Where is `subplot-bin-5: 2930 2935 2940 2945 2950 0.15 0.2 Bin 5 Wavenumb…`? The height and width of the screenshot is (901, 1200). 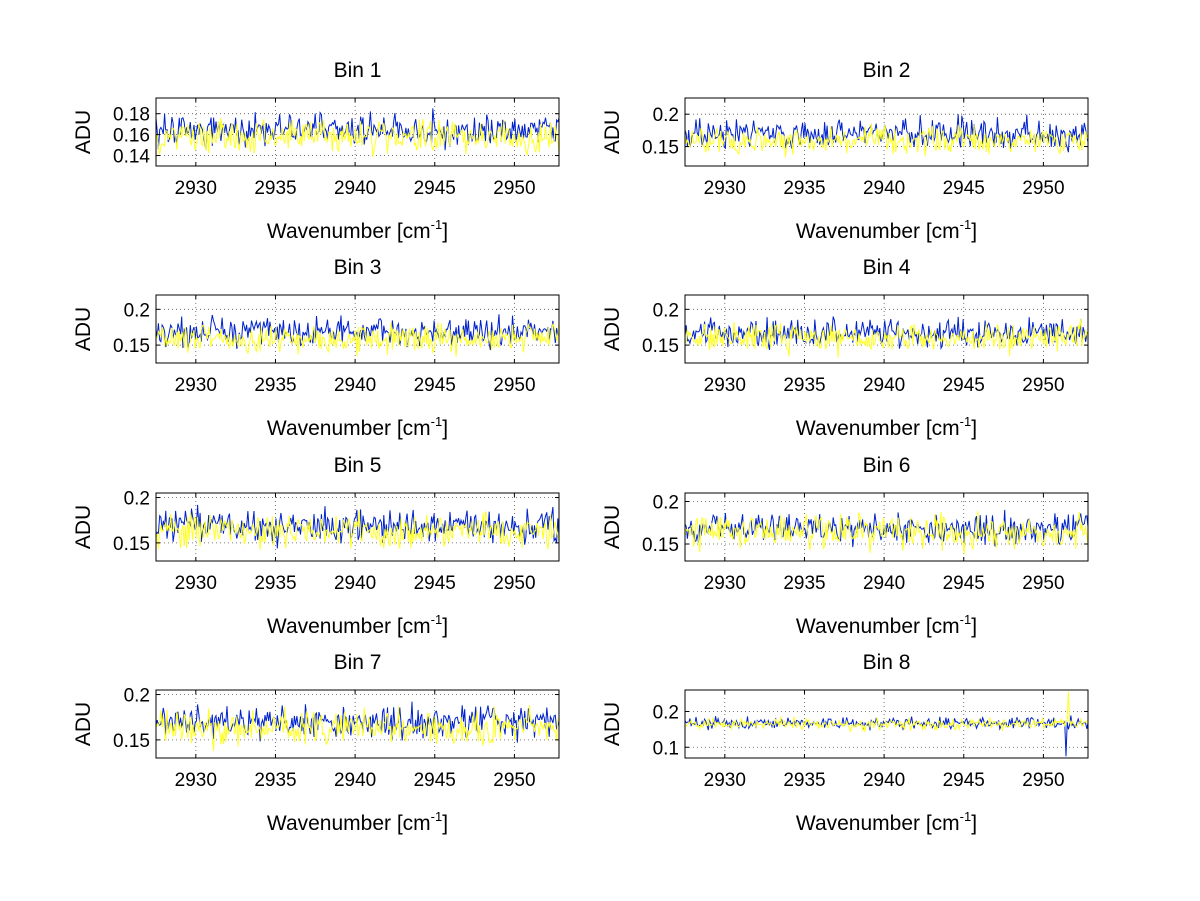
subplot-bin-5: 2930 2935 2940 2945 2950 0.15 0.2 Bin 5 Wavenumb… is located at coordinates (316, 546).